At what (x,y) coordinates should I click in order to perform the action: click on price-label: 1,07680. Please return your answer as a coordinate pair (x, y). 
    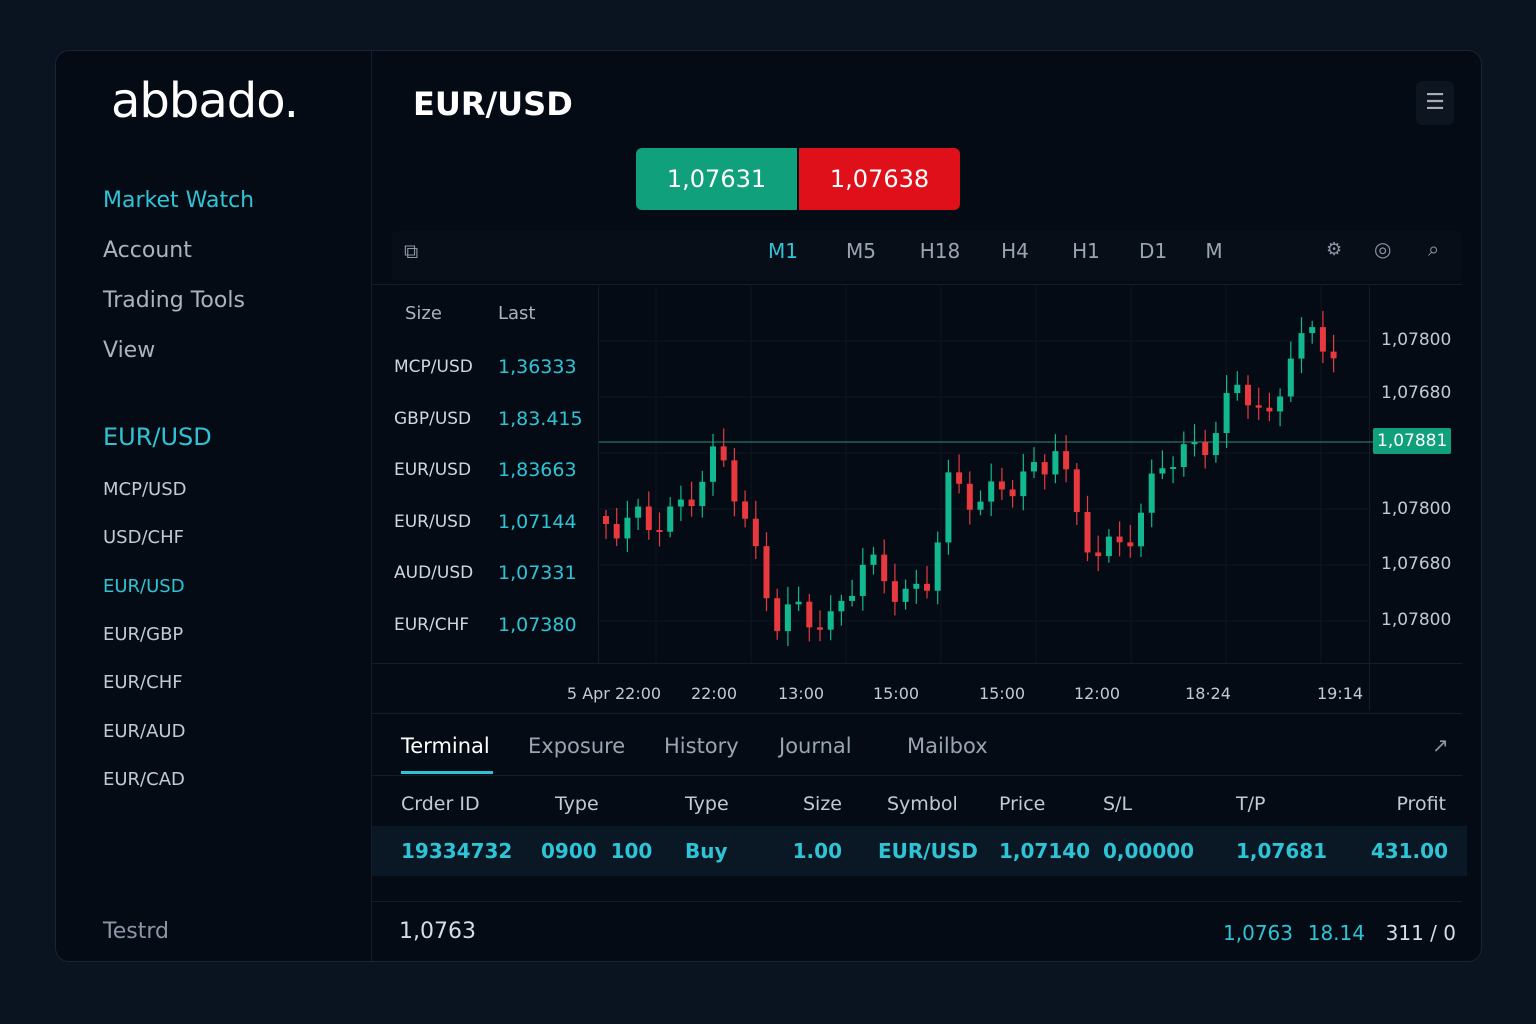
    Looking at the image, I should click on (1416, 393).